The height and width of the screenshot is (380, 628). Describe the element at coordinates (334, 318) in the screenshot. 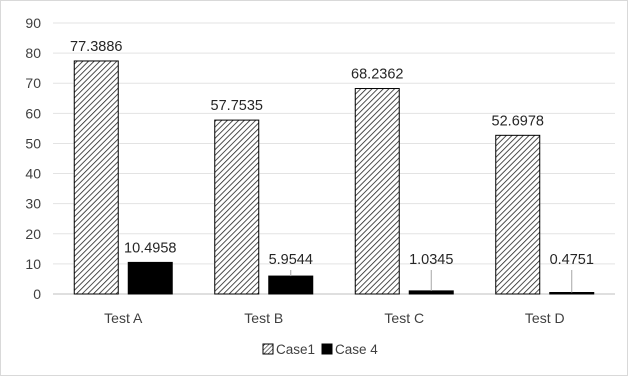

I see `x-axis-categories: Test A Test B Test C Test D` at that location.